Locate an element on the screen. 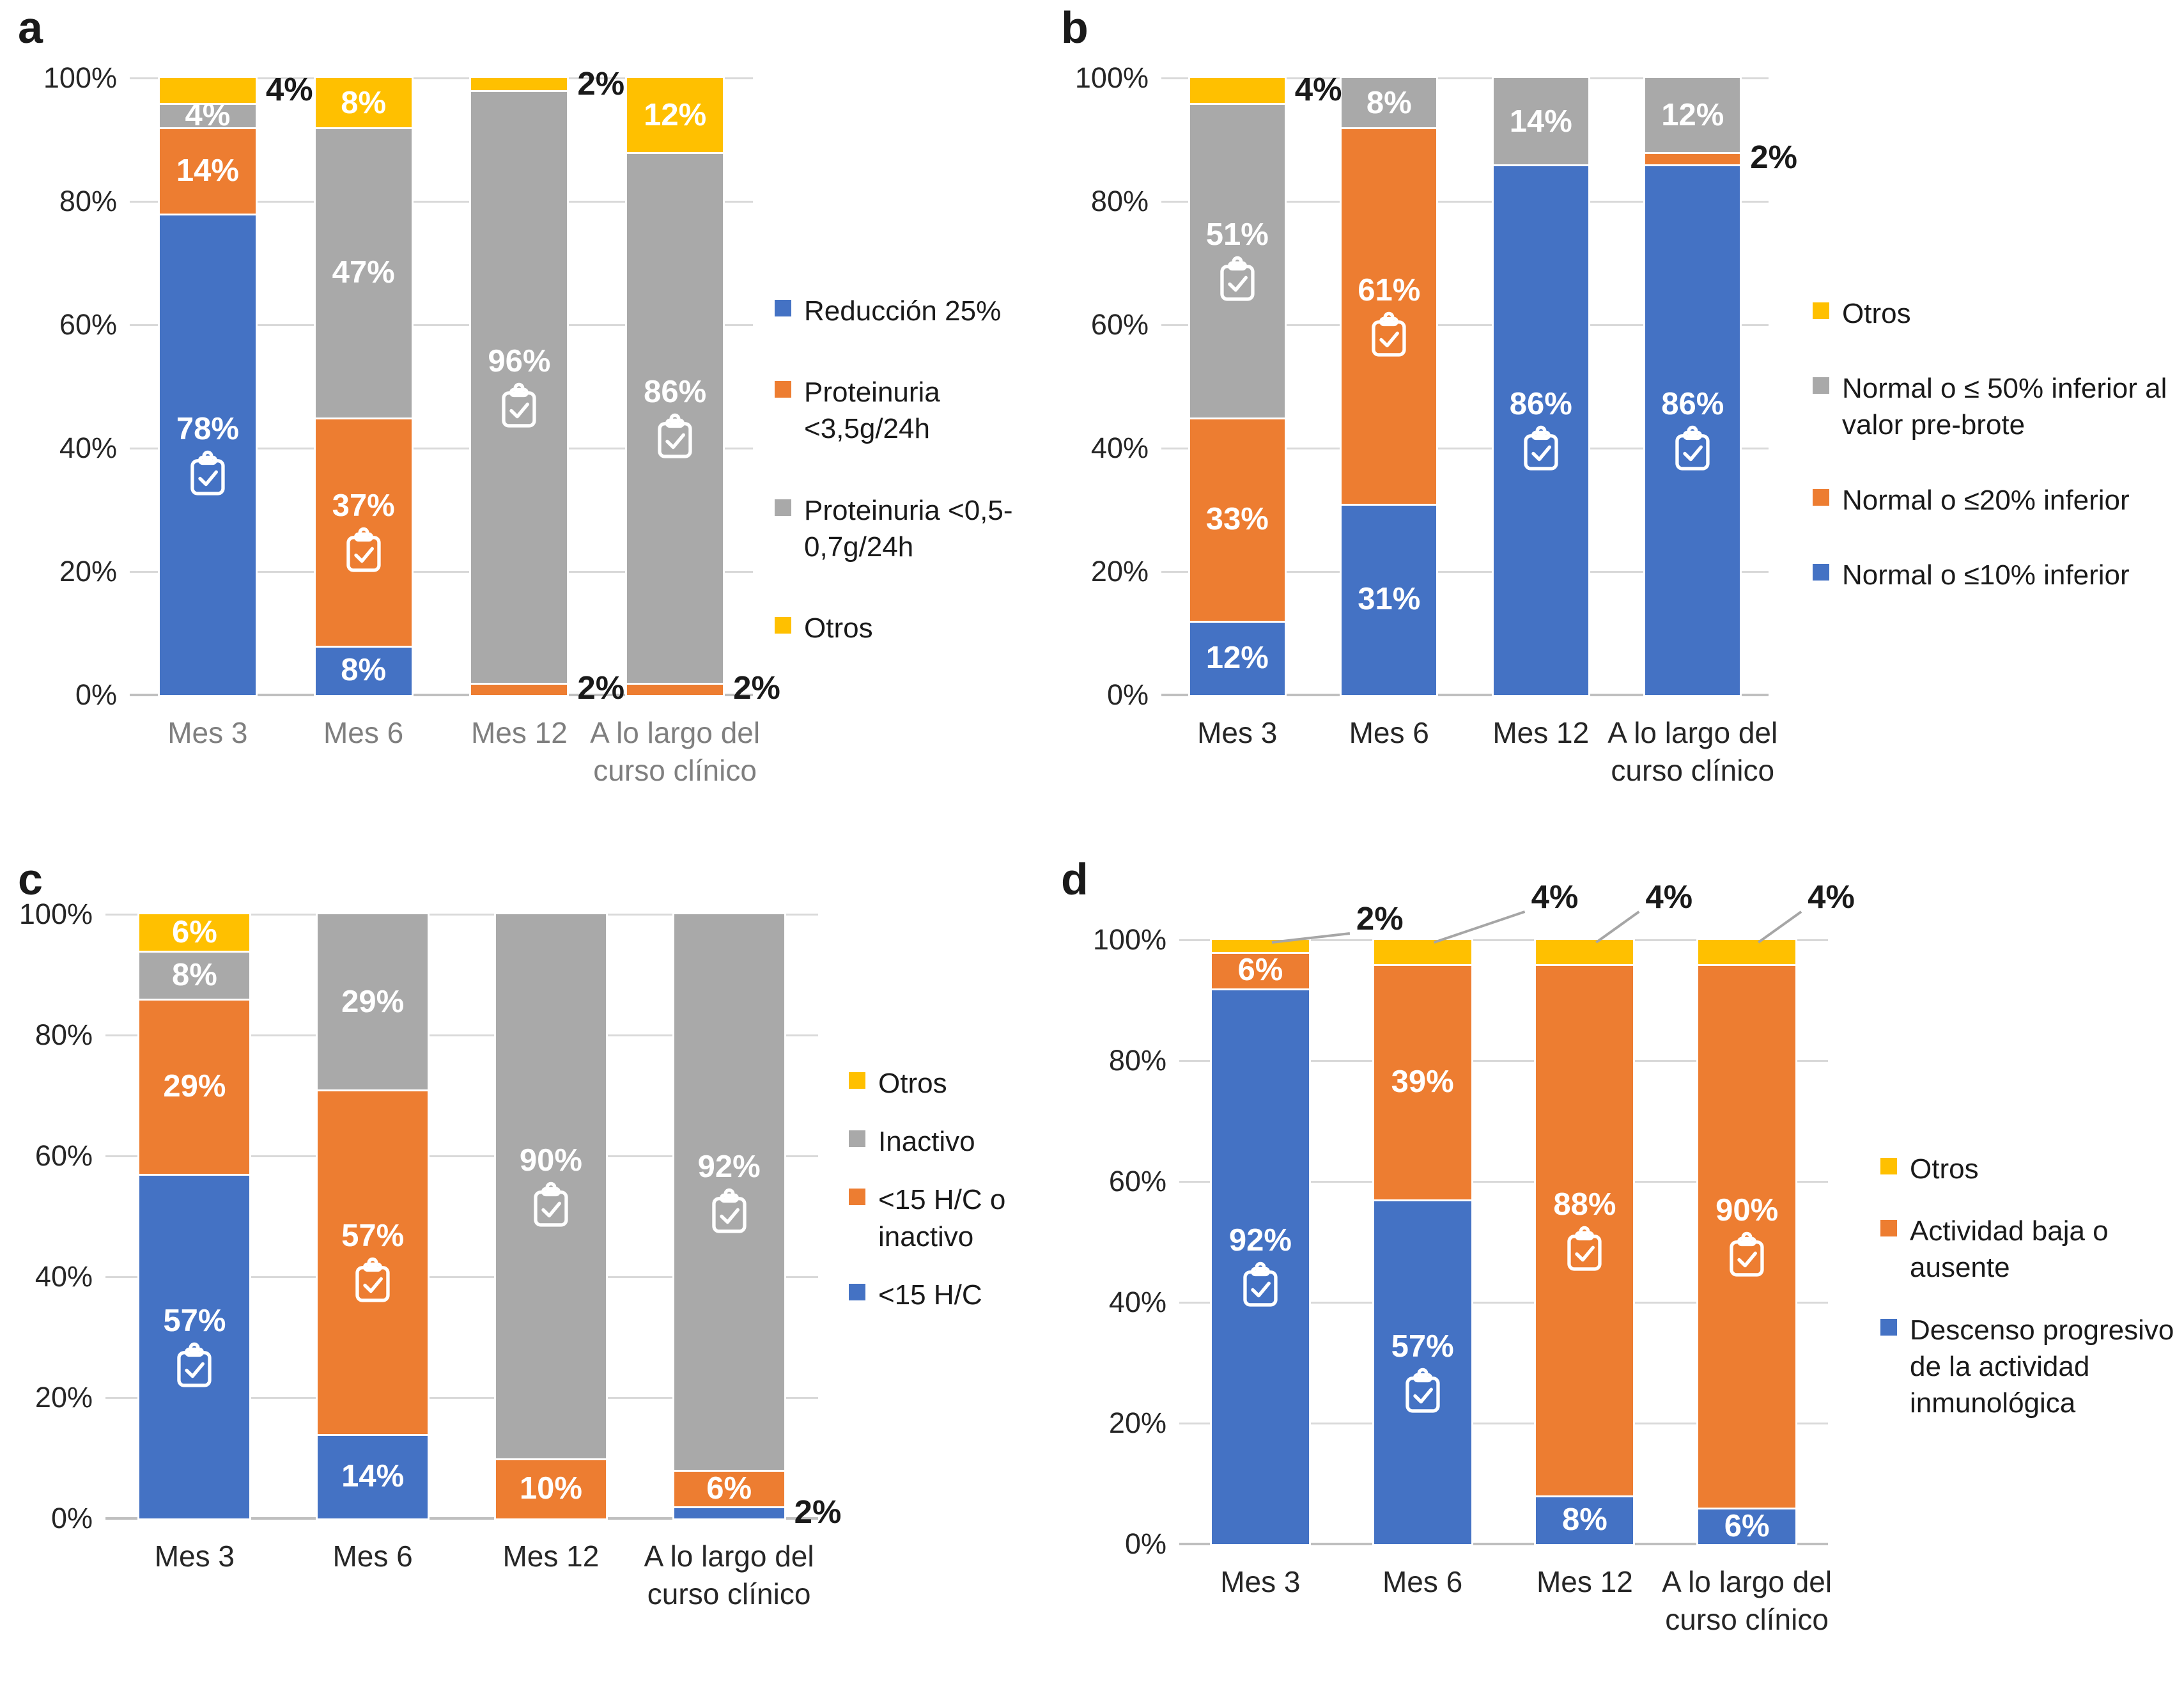  x-axis-category-label: Mes 6 is located at coordinates (364, 733).